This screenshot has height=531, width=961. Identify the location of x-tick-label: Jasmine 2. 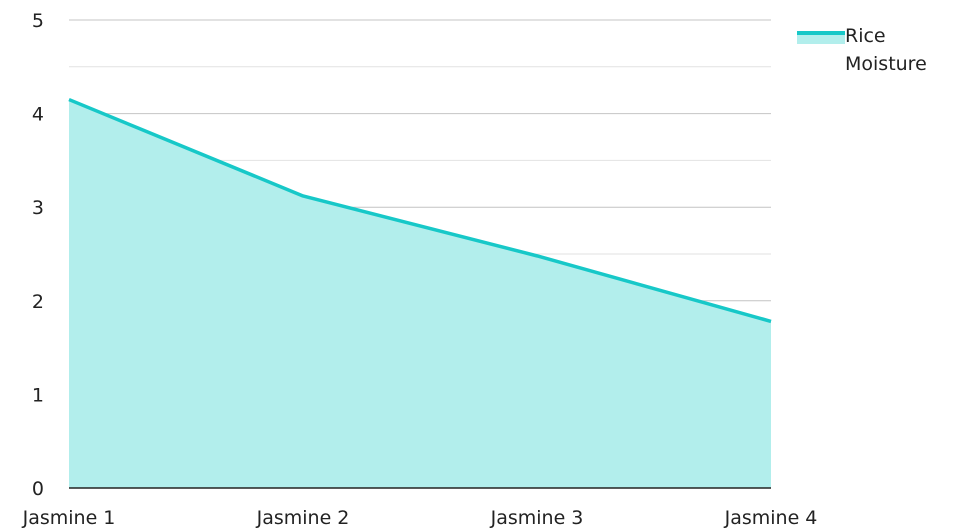
(303, 518).